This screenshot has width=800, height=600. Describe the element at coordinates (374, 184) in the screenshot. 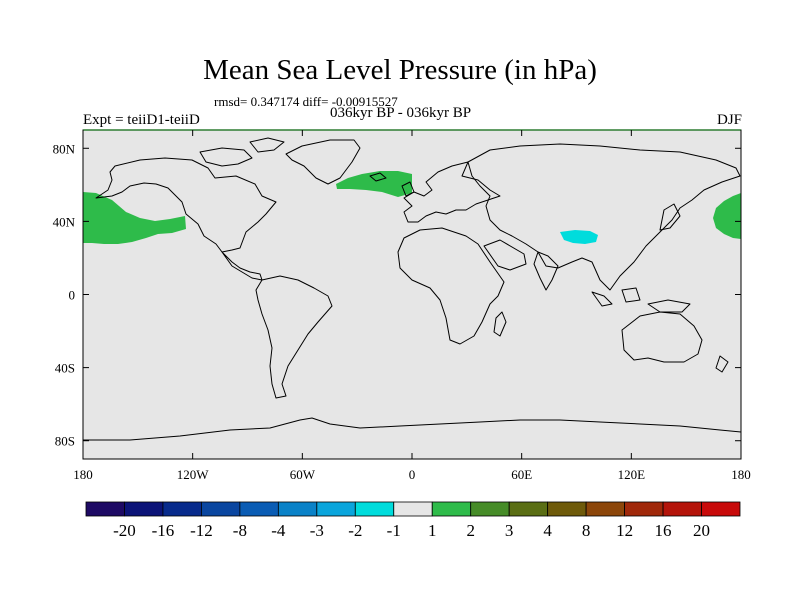

I see `anomaly-north-atlantic` at that location.